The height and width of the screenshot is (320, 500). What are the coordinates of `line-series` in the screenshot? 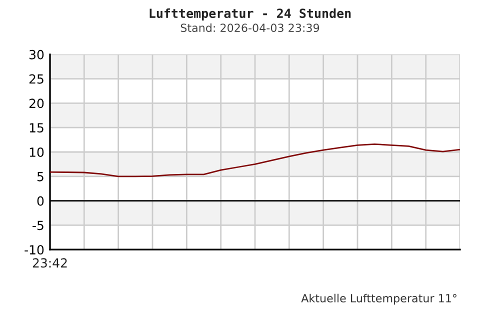 It's located at (255, 160).